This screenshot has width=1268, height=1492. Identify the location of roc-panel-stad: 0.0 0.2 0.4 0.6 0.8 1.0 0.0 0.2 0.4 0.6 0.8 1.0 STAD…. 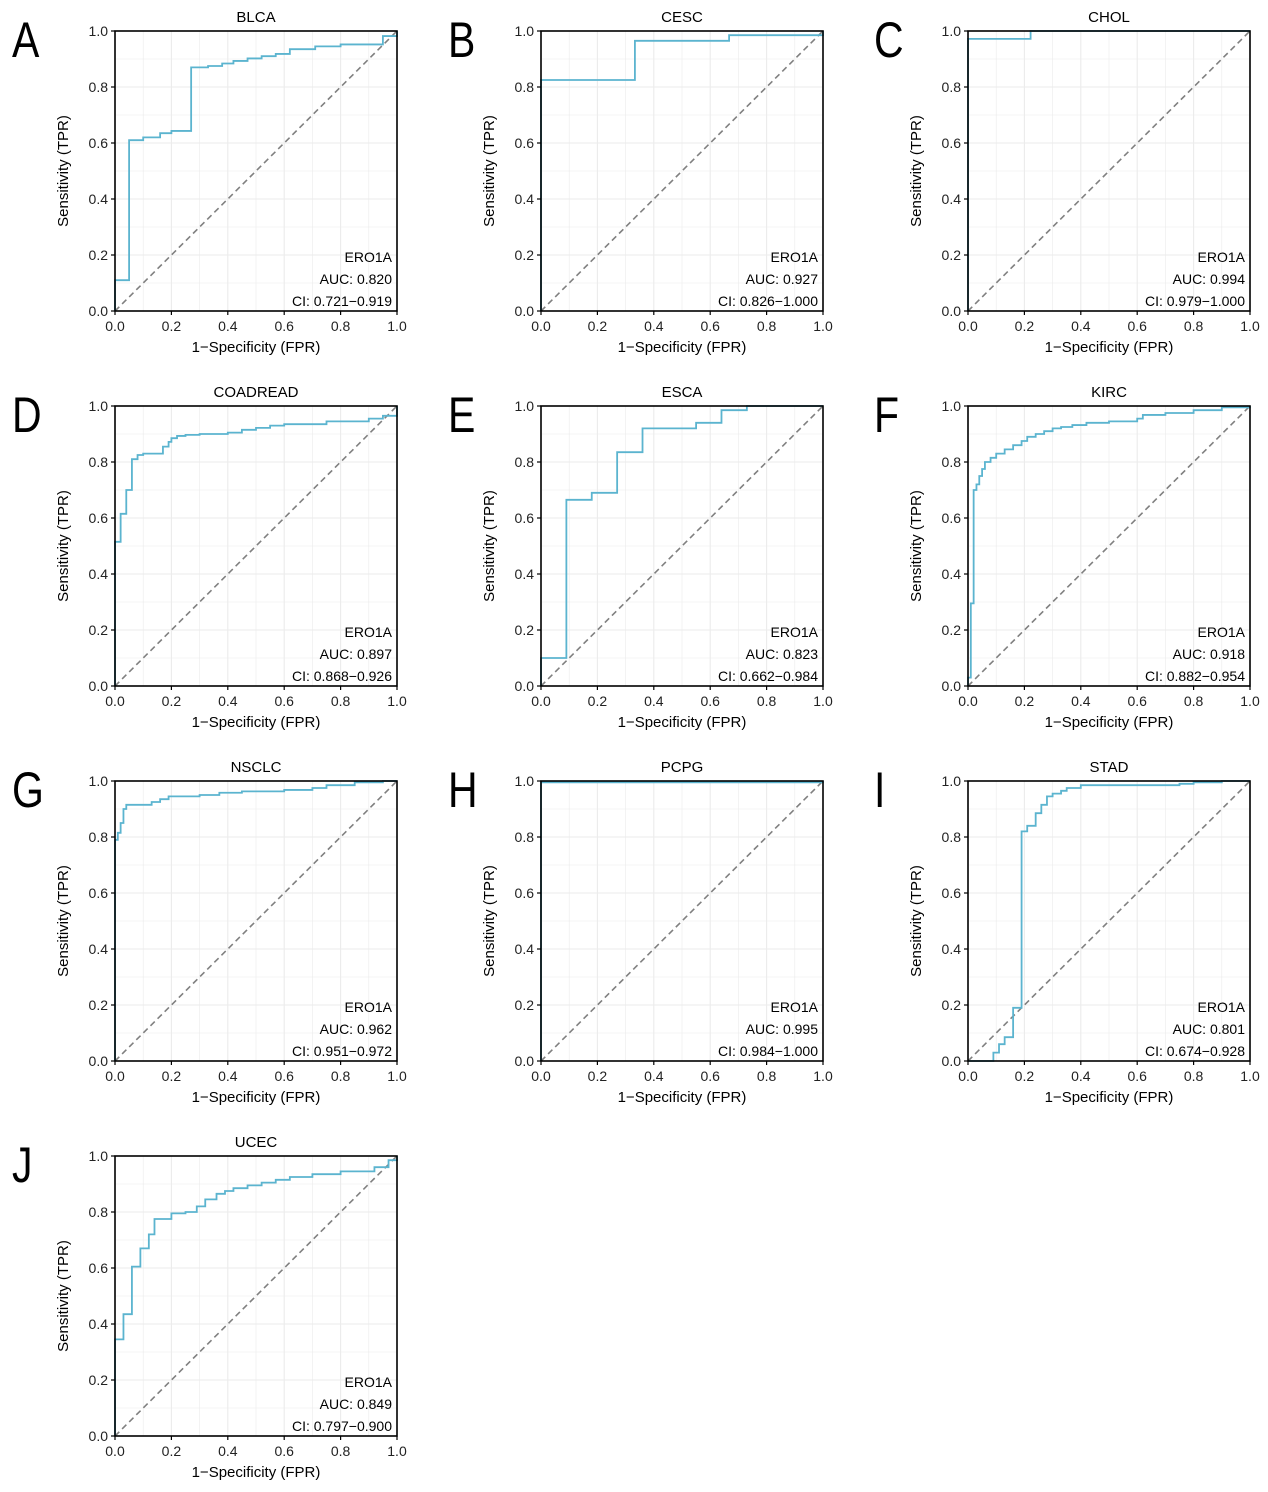
(1067, 932).